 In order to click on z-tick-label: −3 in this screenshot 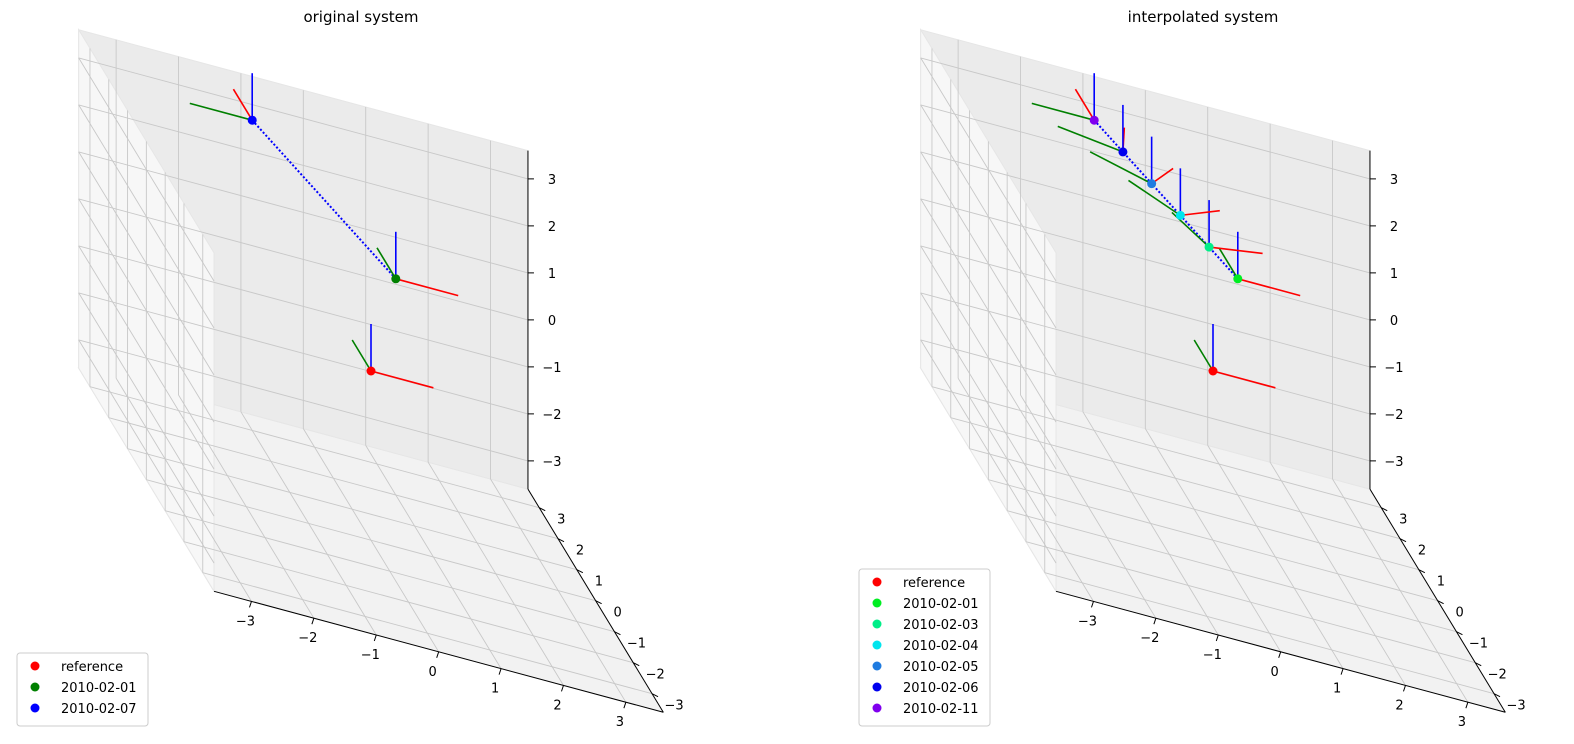, I will do `click(551, 462)`.